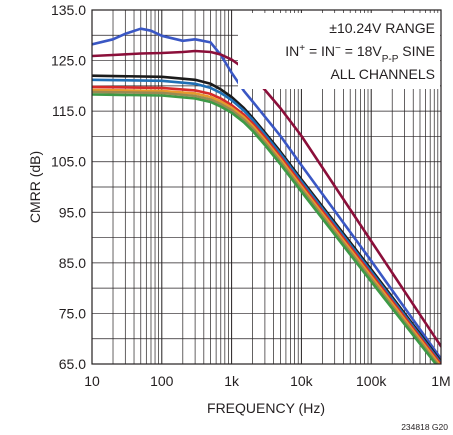 The image size is (453, 435). I want to click on x-tick-label: 10, so click(92, 381).